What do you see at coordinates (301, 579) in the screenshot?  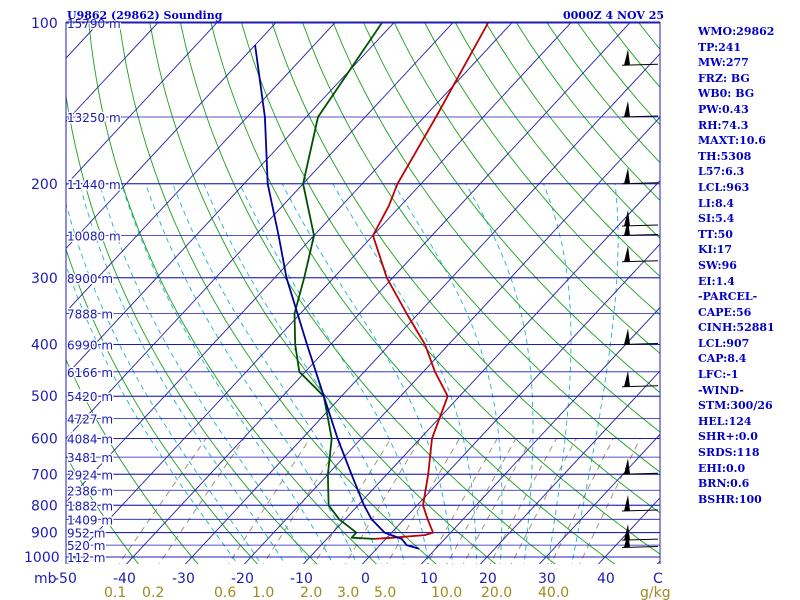 I see `temp-label-10: -10` at bounding box center [301, 579].